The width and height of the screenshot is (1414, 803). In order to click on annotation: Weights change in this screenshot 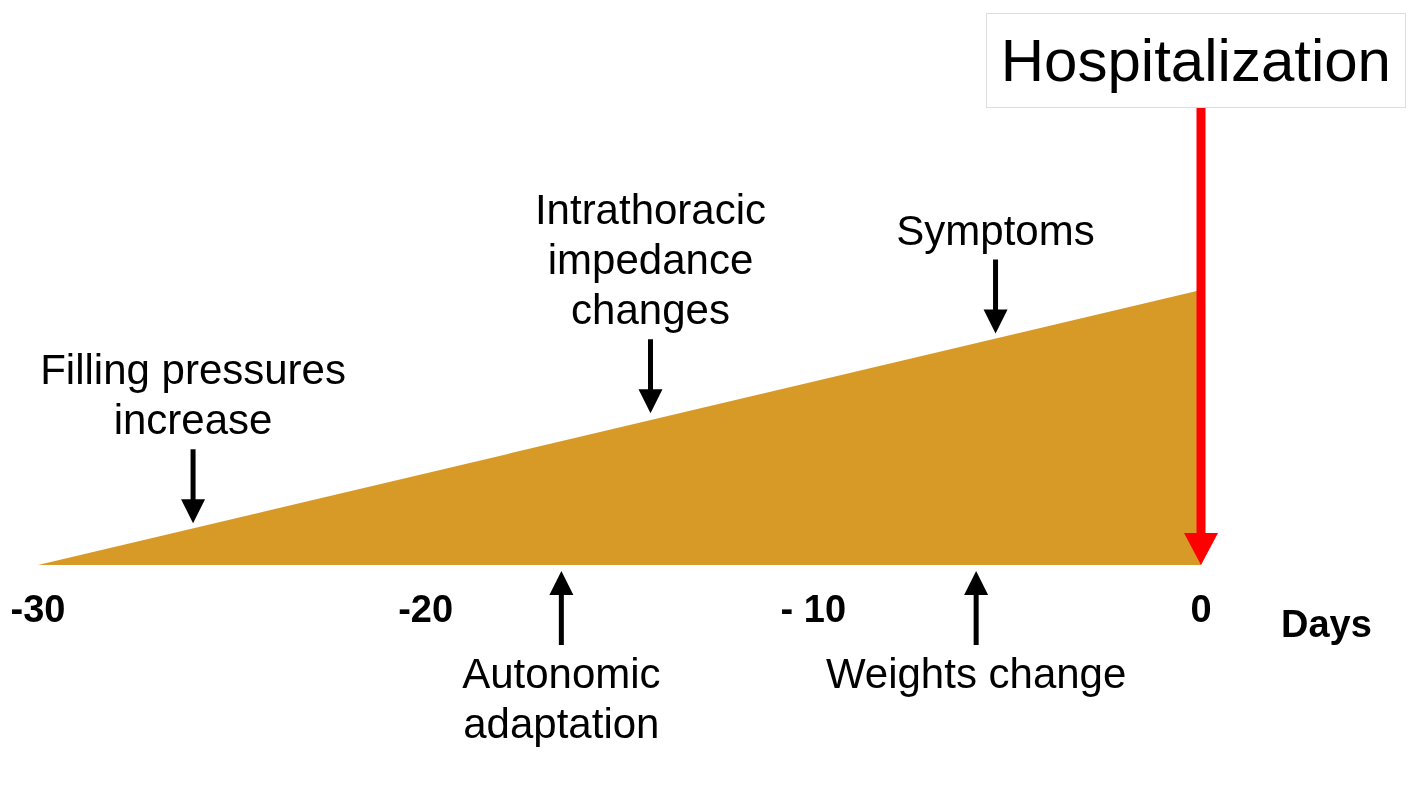, I will do `click(976, 674)`.